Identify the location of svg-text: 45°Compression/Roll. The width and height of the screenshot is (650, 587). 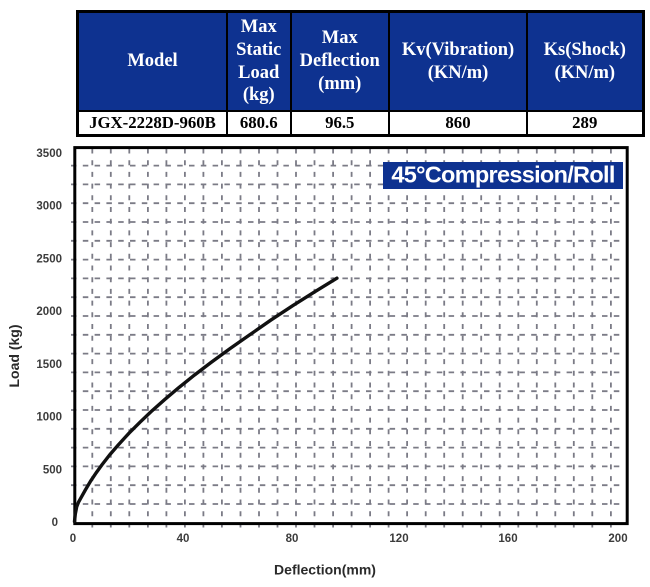
(502, 175).